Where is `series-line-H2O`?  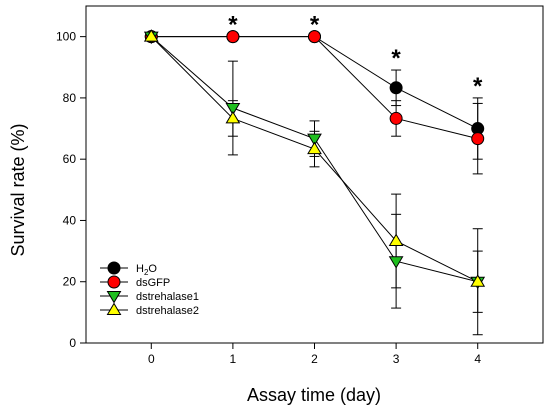 series-line-H2O is located at coordinates (314, 82).